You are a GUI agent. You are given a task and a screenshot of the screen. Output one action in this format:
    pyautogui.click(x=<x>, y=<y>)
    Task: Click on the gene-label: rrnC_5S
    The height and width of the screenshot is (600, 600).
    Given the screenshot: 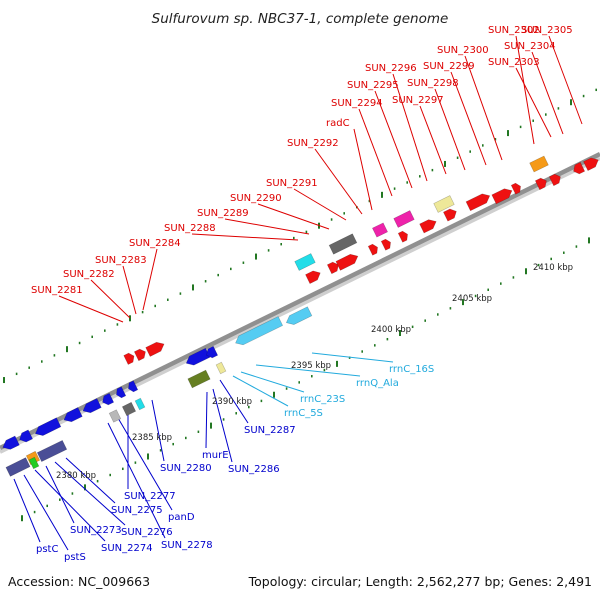 What is the action you would take?
    pyautogui.click(x=303, y=413)
    